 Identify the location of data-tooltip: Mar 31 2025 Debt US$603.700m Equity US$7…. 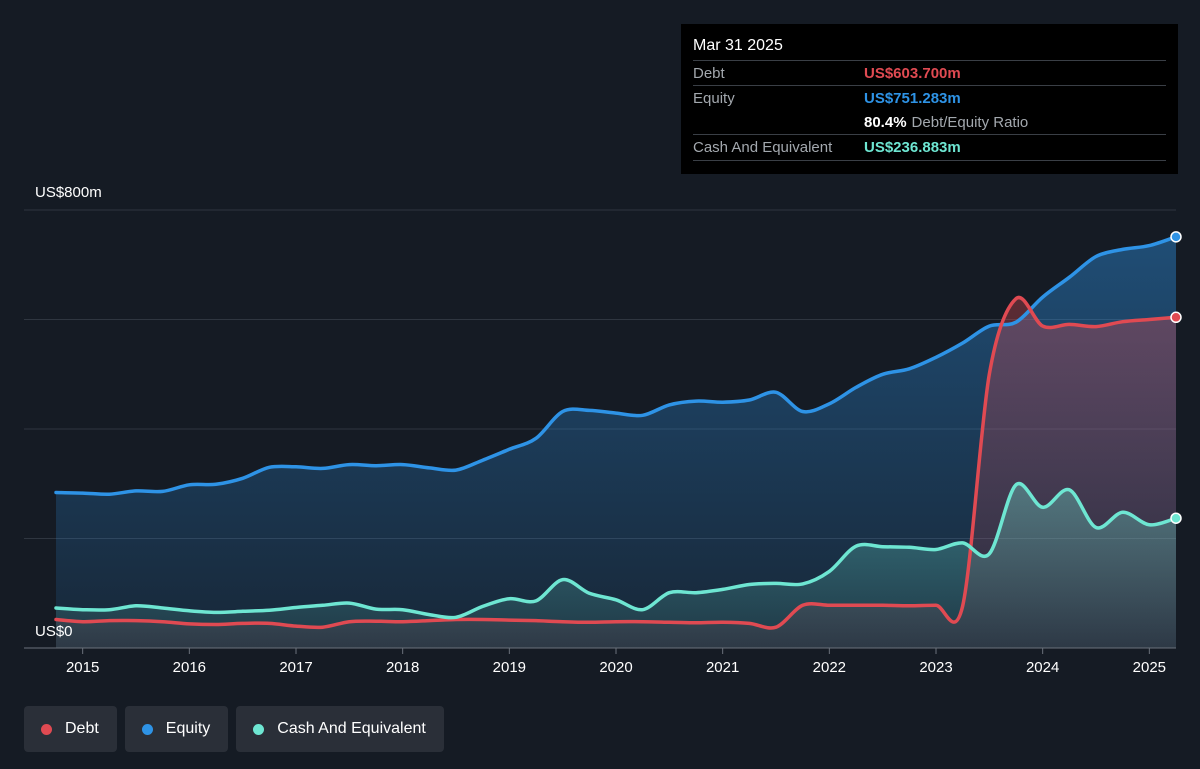
(929, 99).